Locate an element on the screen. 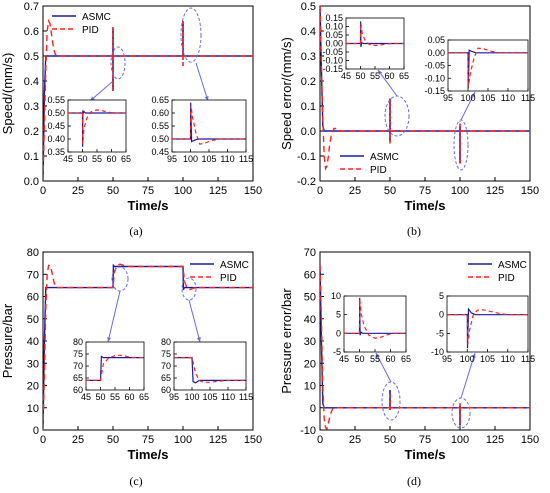  inset-series-line-pid is located at coordinates (487, 327).